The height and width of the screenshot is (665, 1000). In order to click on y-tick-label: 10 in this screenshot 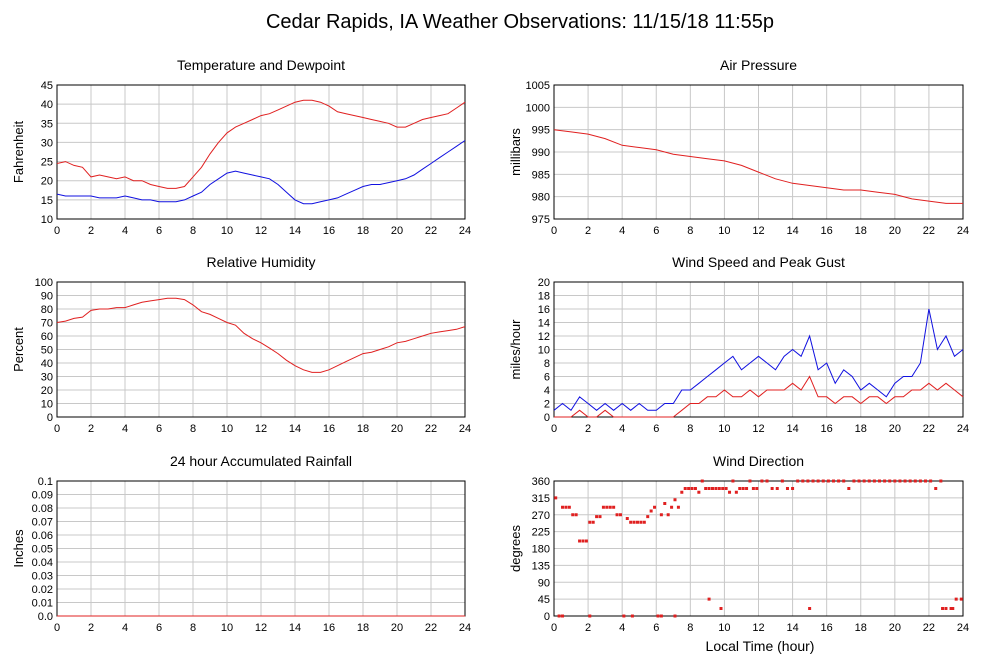, I will do `click(47, 220)`.